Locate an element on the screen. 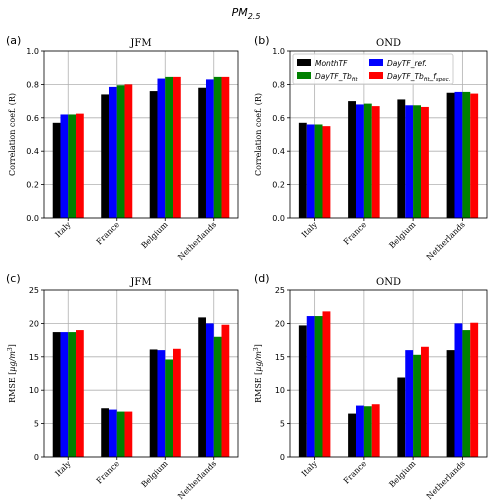 The image size is (500, 504). y-tick-label: 20 is located at coordinates (280, 323).